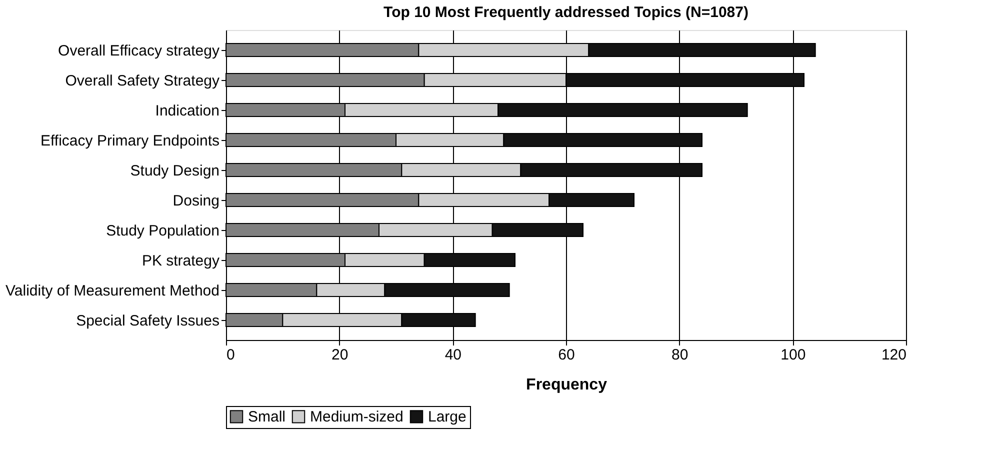 This screenshot has width=985, height=471. I want to click on x-tick-label: 80, so click(679, 355).